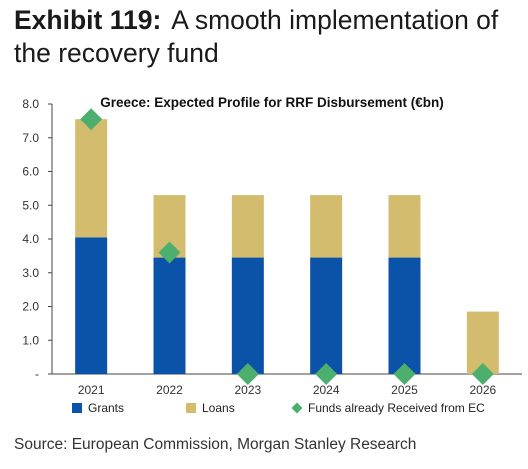  I want to click on marker-funds-received-2025, so click(404, 374).